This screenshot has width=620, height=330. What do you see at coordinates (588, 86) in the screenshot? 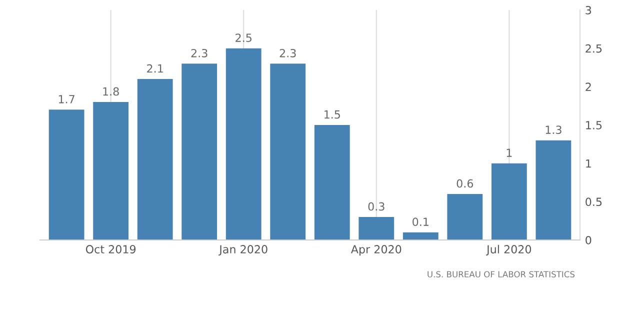
I see `y-tick-label: 2` at bounding box center [588, 86].